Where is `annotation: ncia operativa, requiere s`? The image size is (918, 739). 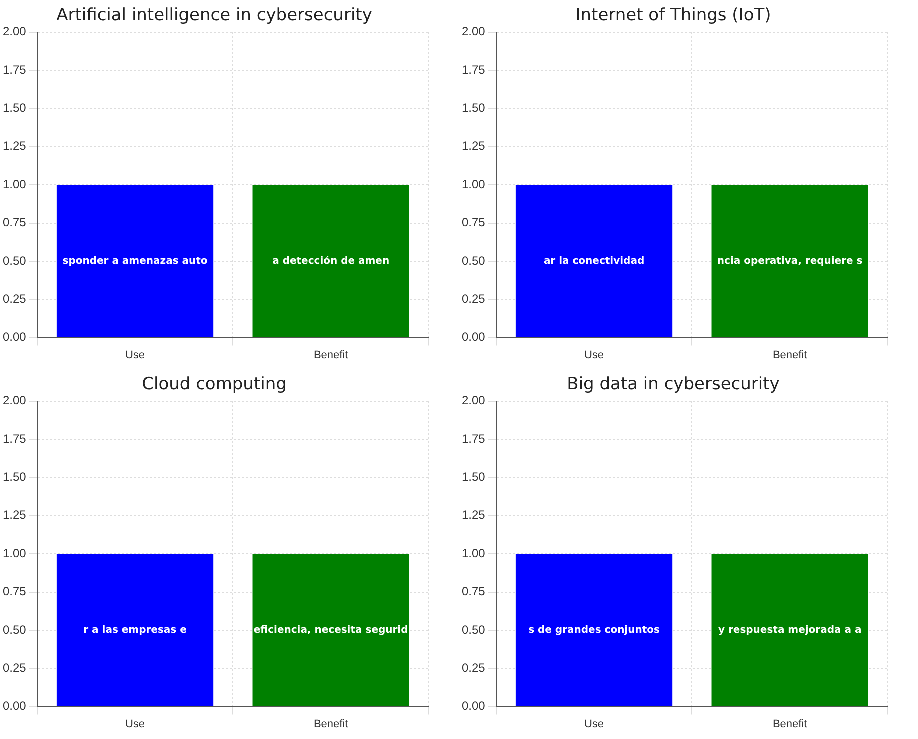
annotation: ncia operativa, requiere s is located at coordinates (790, 262).